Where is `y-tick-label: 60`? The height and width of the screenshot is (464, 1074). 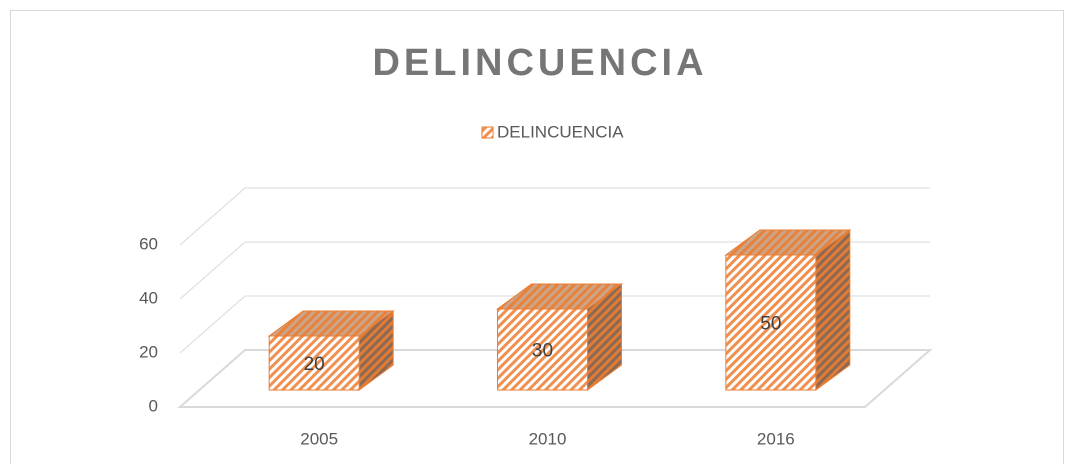 y-tick-label: 60 is located at coordinates (148, 243).